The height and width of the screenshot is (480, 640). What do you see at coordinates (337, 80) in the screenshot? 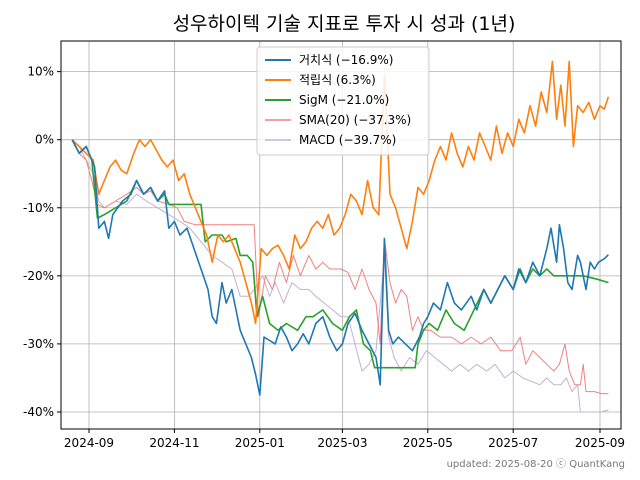
I see `legend-label: 적립식 (6.3%)` at bounding box center [337, 80].